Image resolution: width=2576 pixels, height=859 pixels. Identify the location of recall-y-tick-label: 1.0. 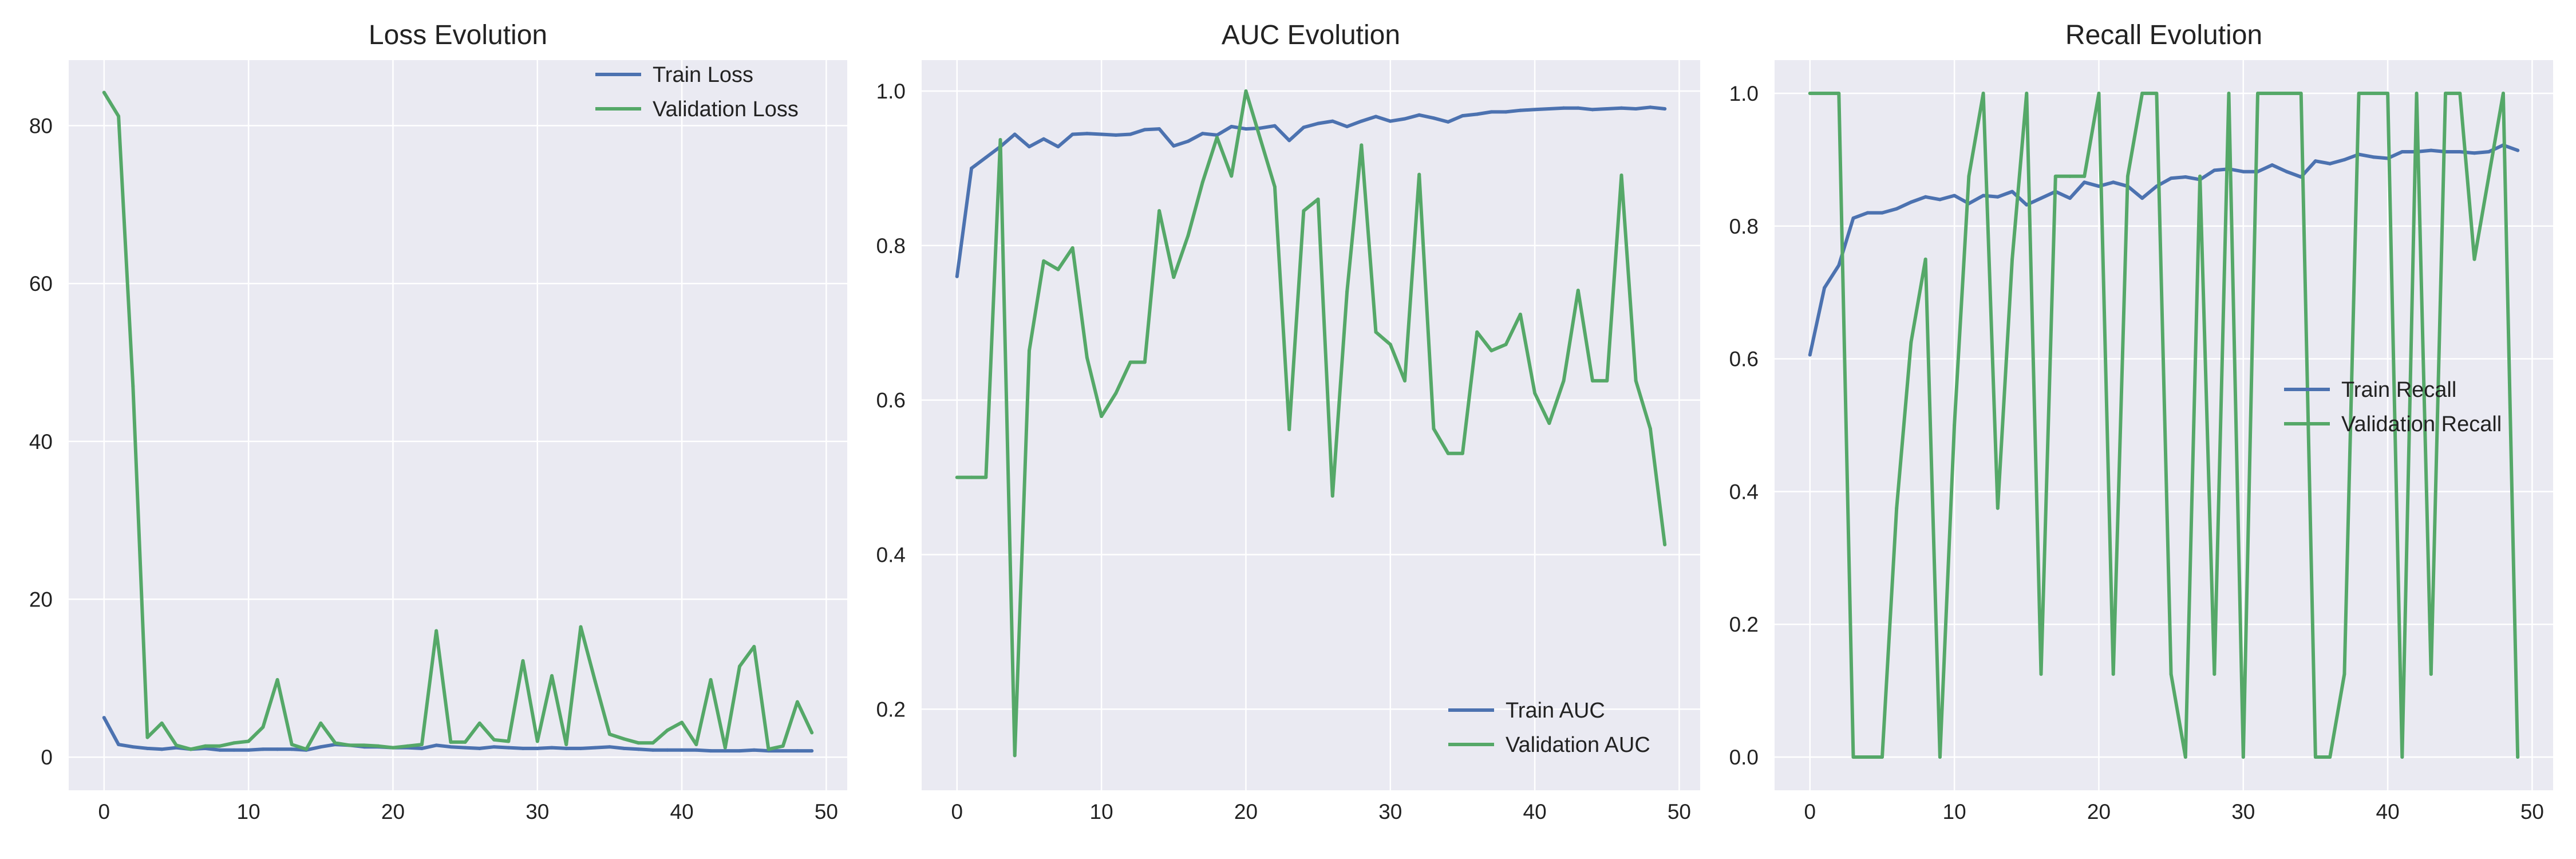
(1744, 93).